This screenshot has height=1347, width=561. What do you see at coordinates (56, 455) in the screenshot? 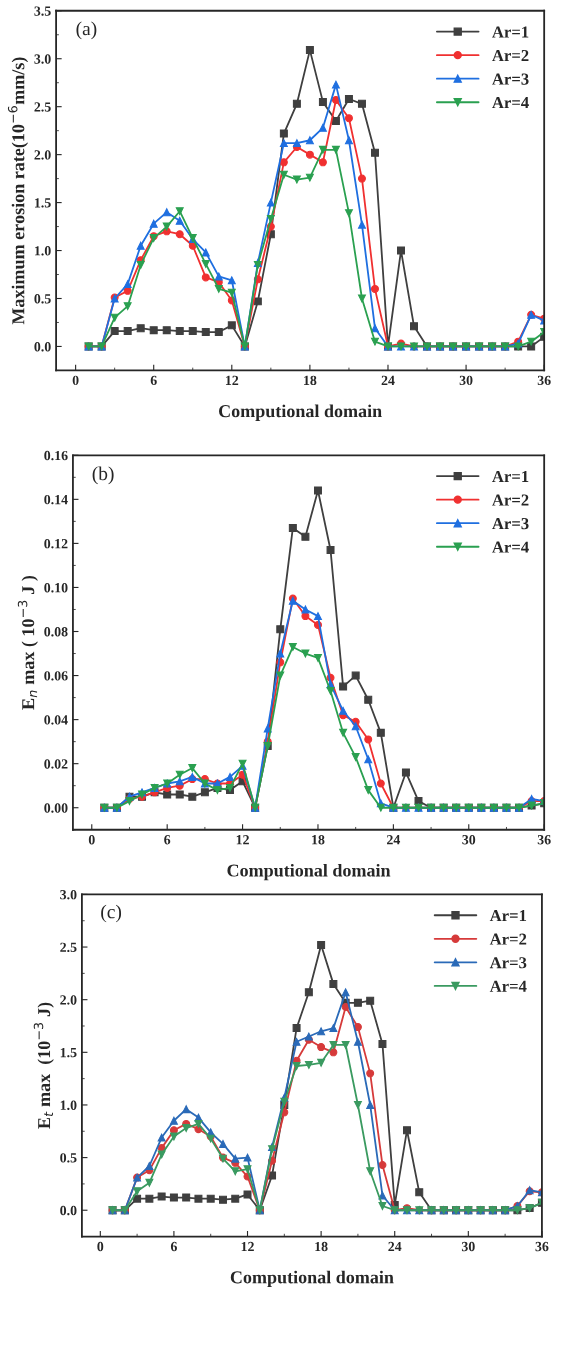
I see `y-tick-label: 0.16` at bounding box center [56, 455].